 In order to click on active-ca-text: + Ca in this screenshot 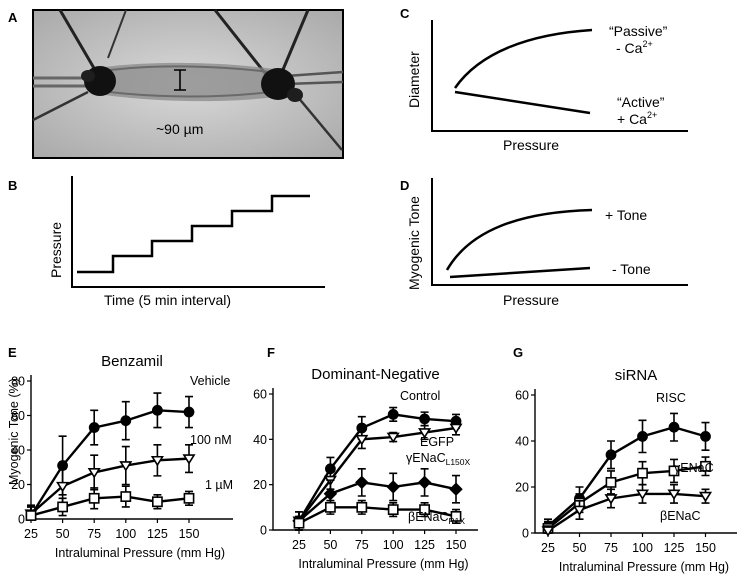, I will do `click(632, 119)`.